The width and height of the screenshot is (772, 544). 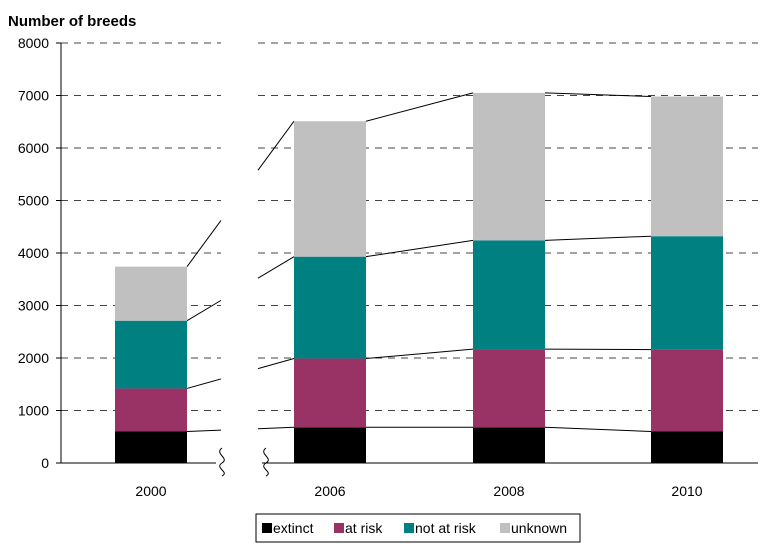 I want to click on y-tick-label: 2000, so click(x=33, y=358).